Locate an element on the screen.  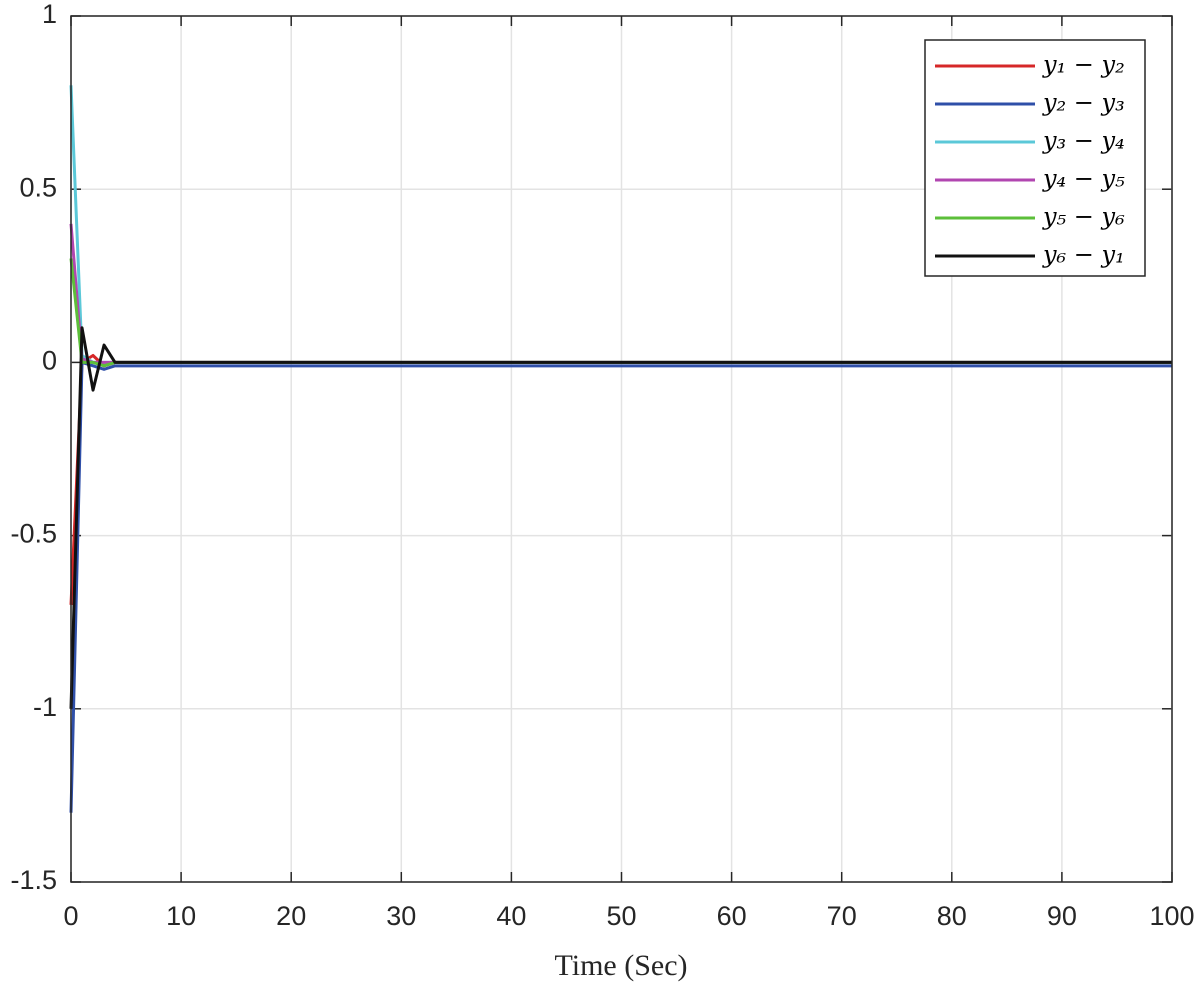
y-tick-label: 1 is located at coordinates (49, 14).